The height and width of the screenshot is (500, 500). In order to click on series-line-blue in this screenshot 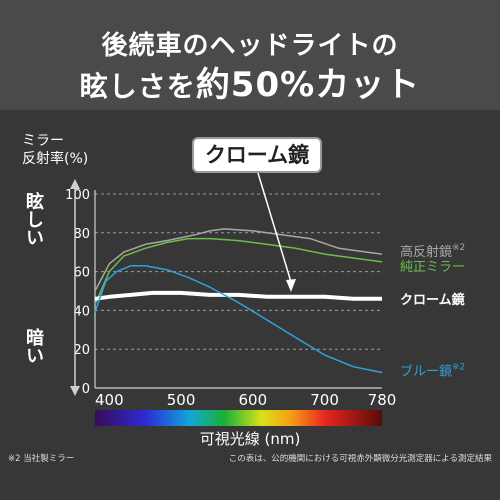, I will do `click(238, 319)`.